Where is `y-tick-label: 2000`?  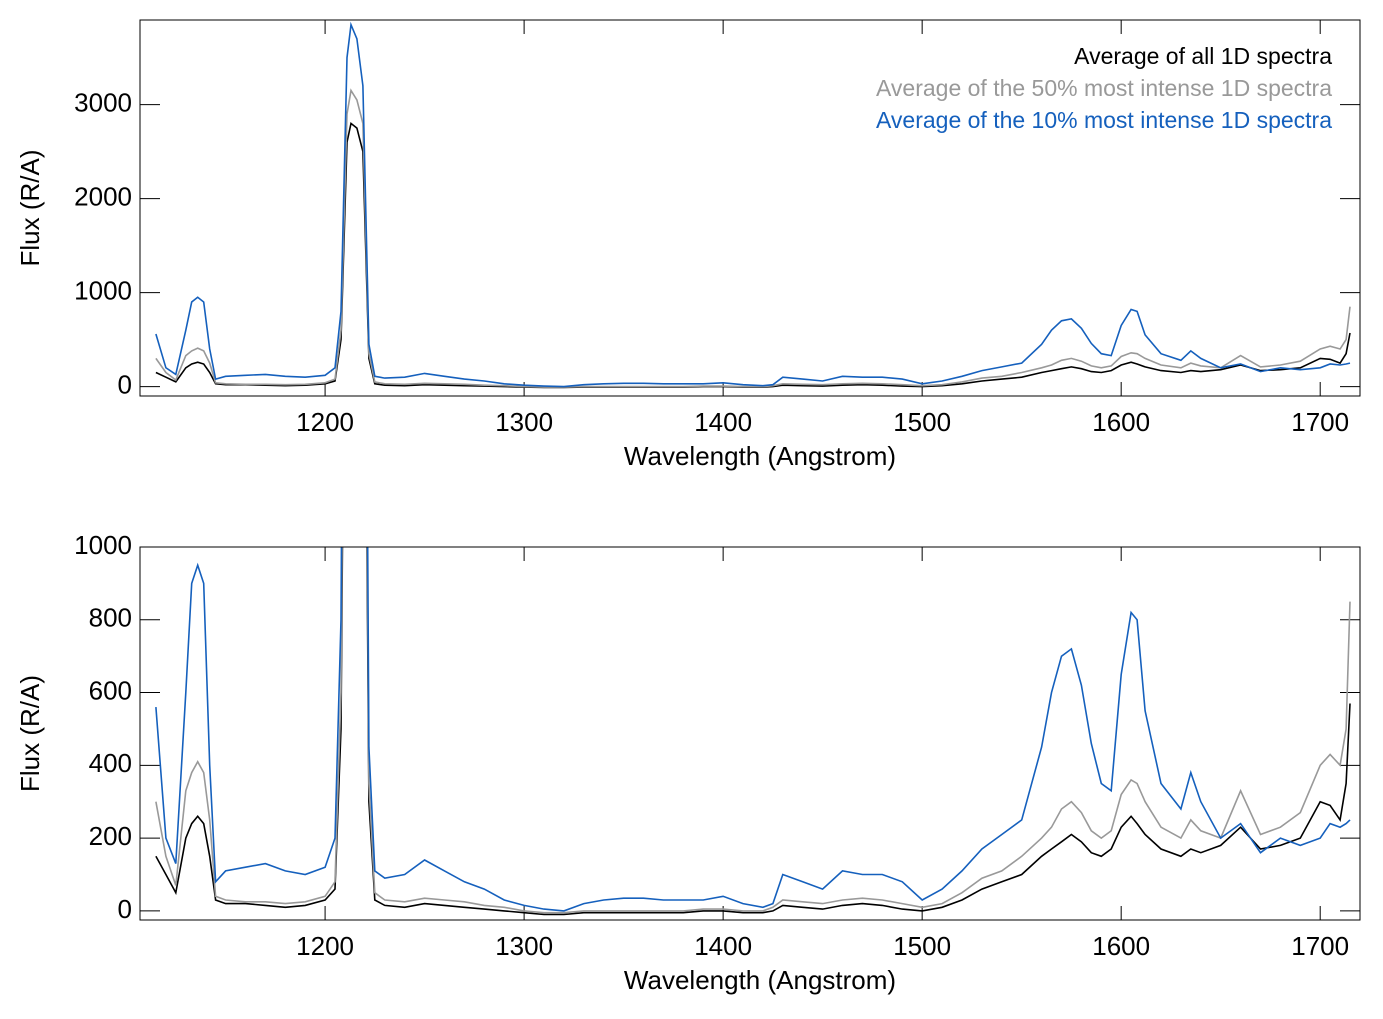
y-tick-label: 2000 is located at coordinates (103, 196).